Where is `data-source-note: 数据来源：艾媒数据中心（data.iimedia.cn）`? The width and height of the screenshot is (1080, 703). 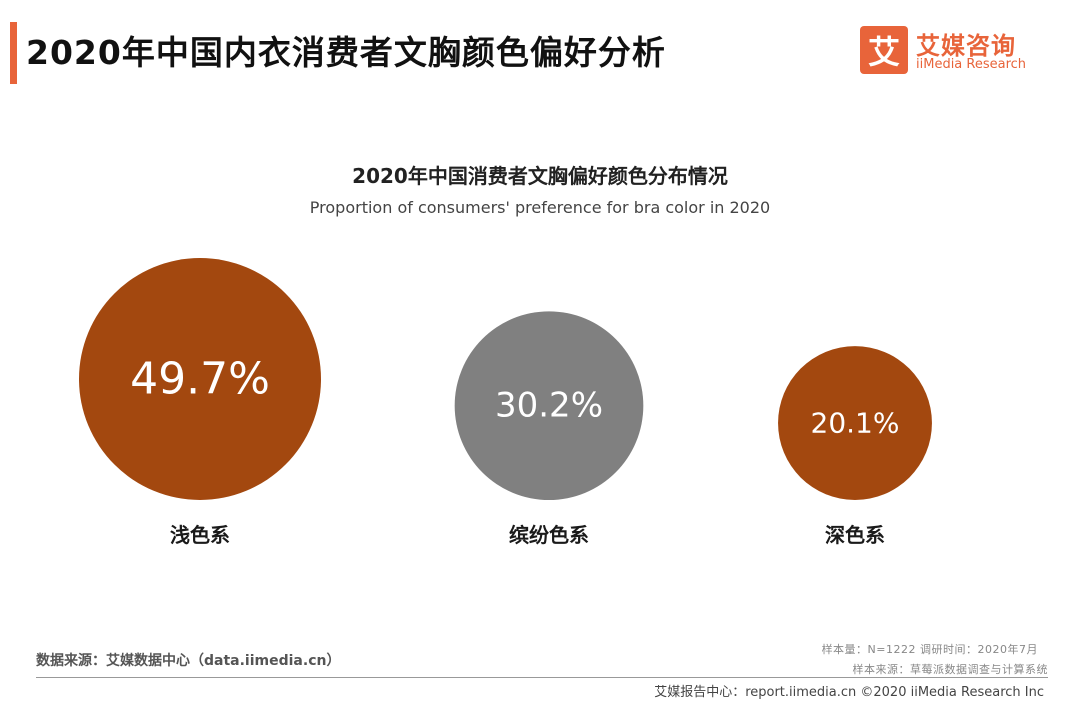 data-source-note: 数据来源：艾媒数据中心（data.iimedia.cn） is located at coordinates (188, 661).